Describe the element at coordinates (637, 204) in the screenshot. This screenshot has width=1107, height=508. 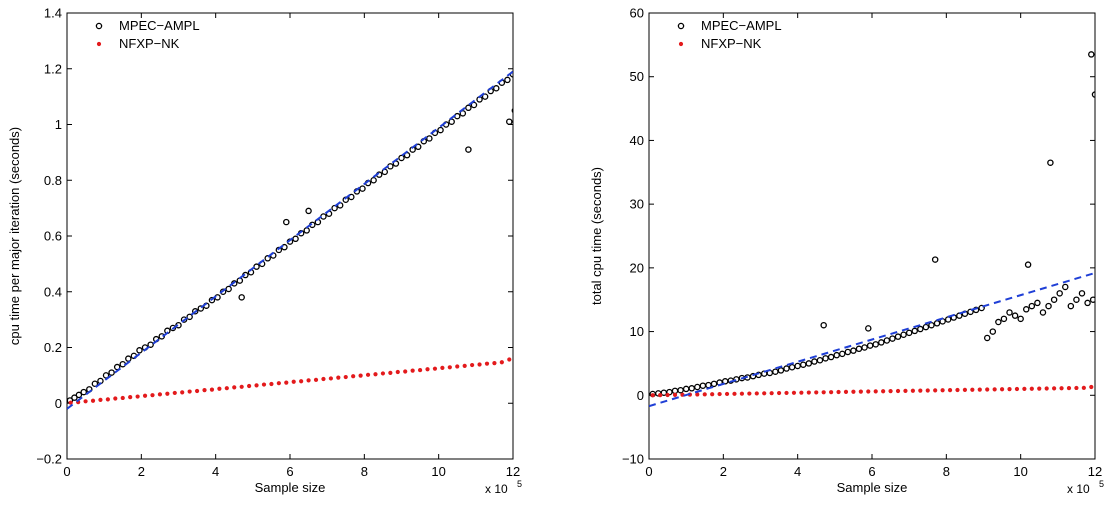
I see `y-tick-label: 30` at that location.